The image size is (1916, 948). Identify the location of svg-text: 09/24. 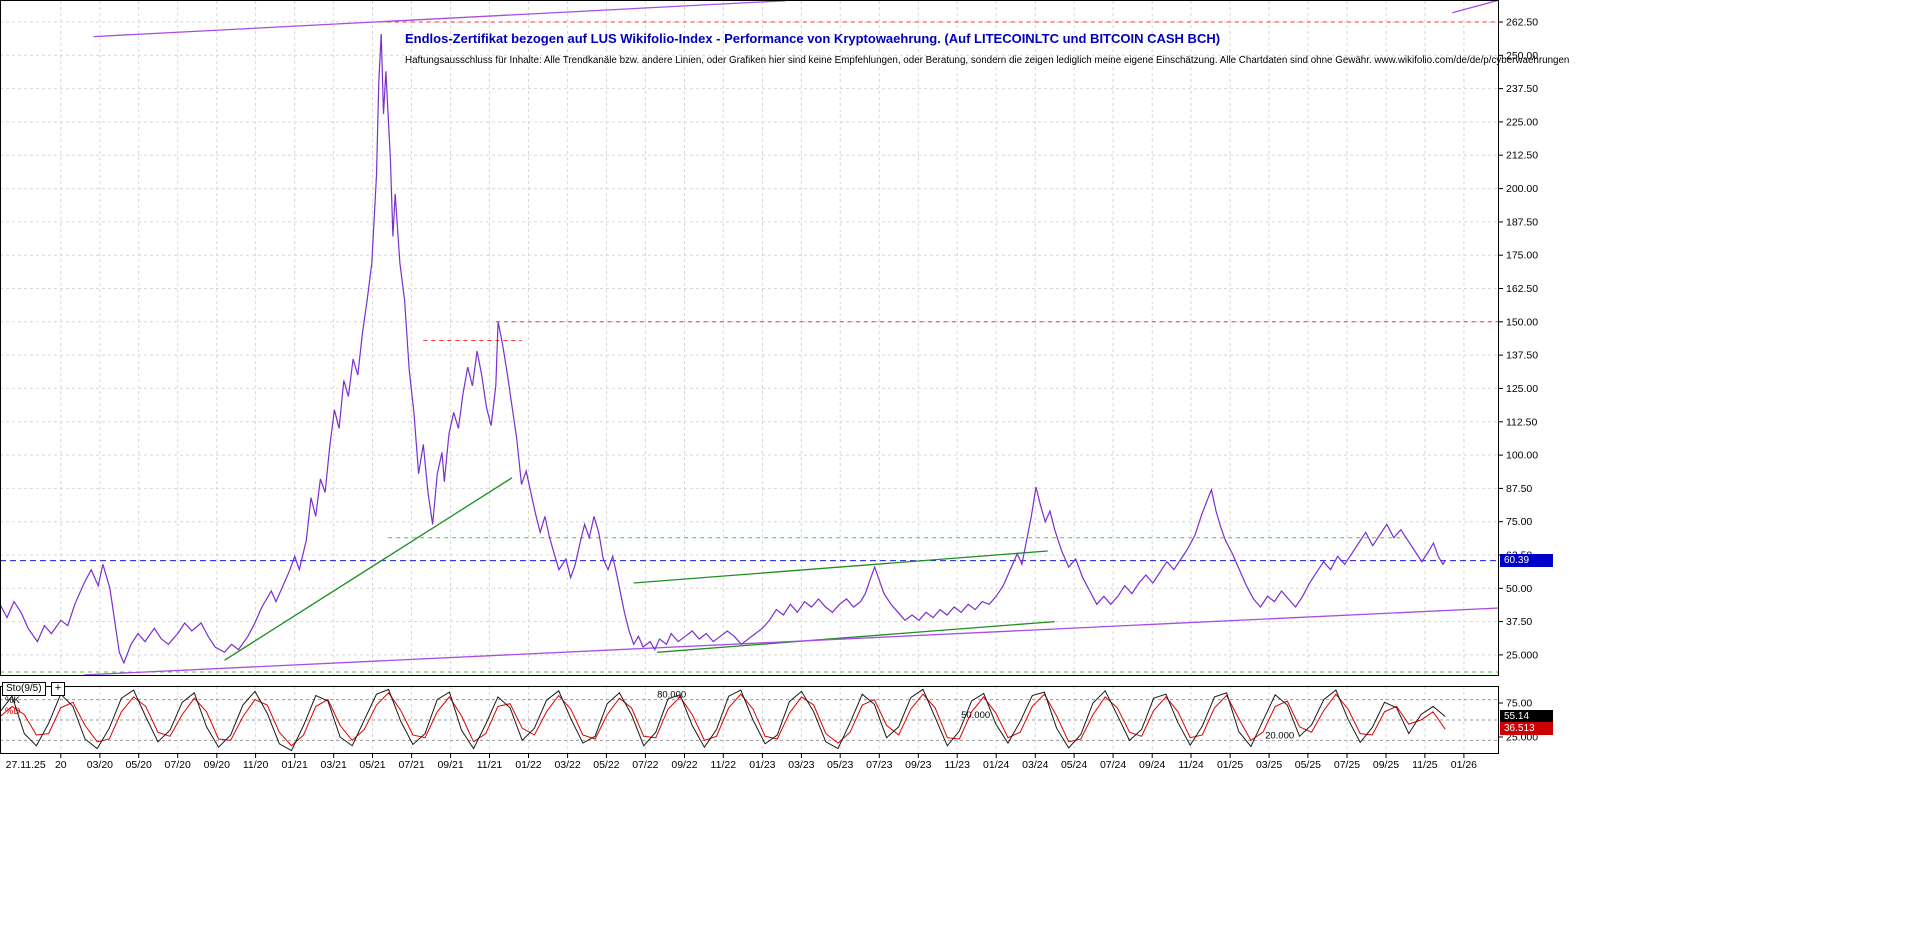
(1152, 765).